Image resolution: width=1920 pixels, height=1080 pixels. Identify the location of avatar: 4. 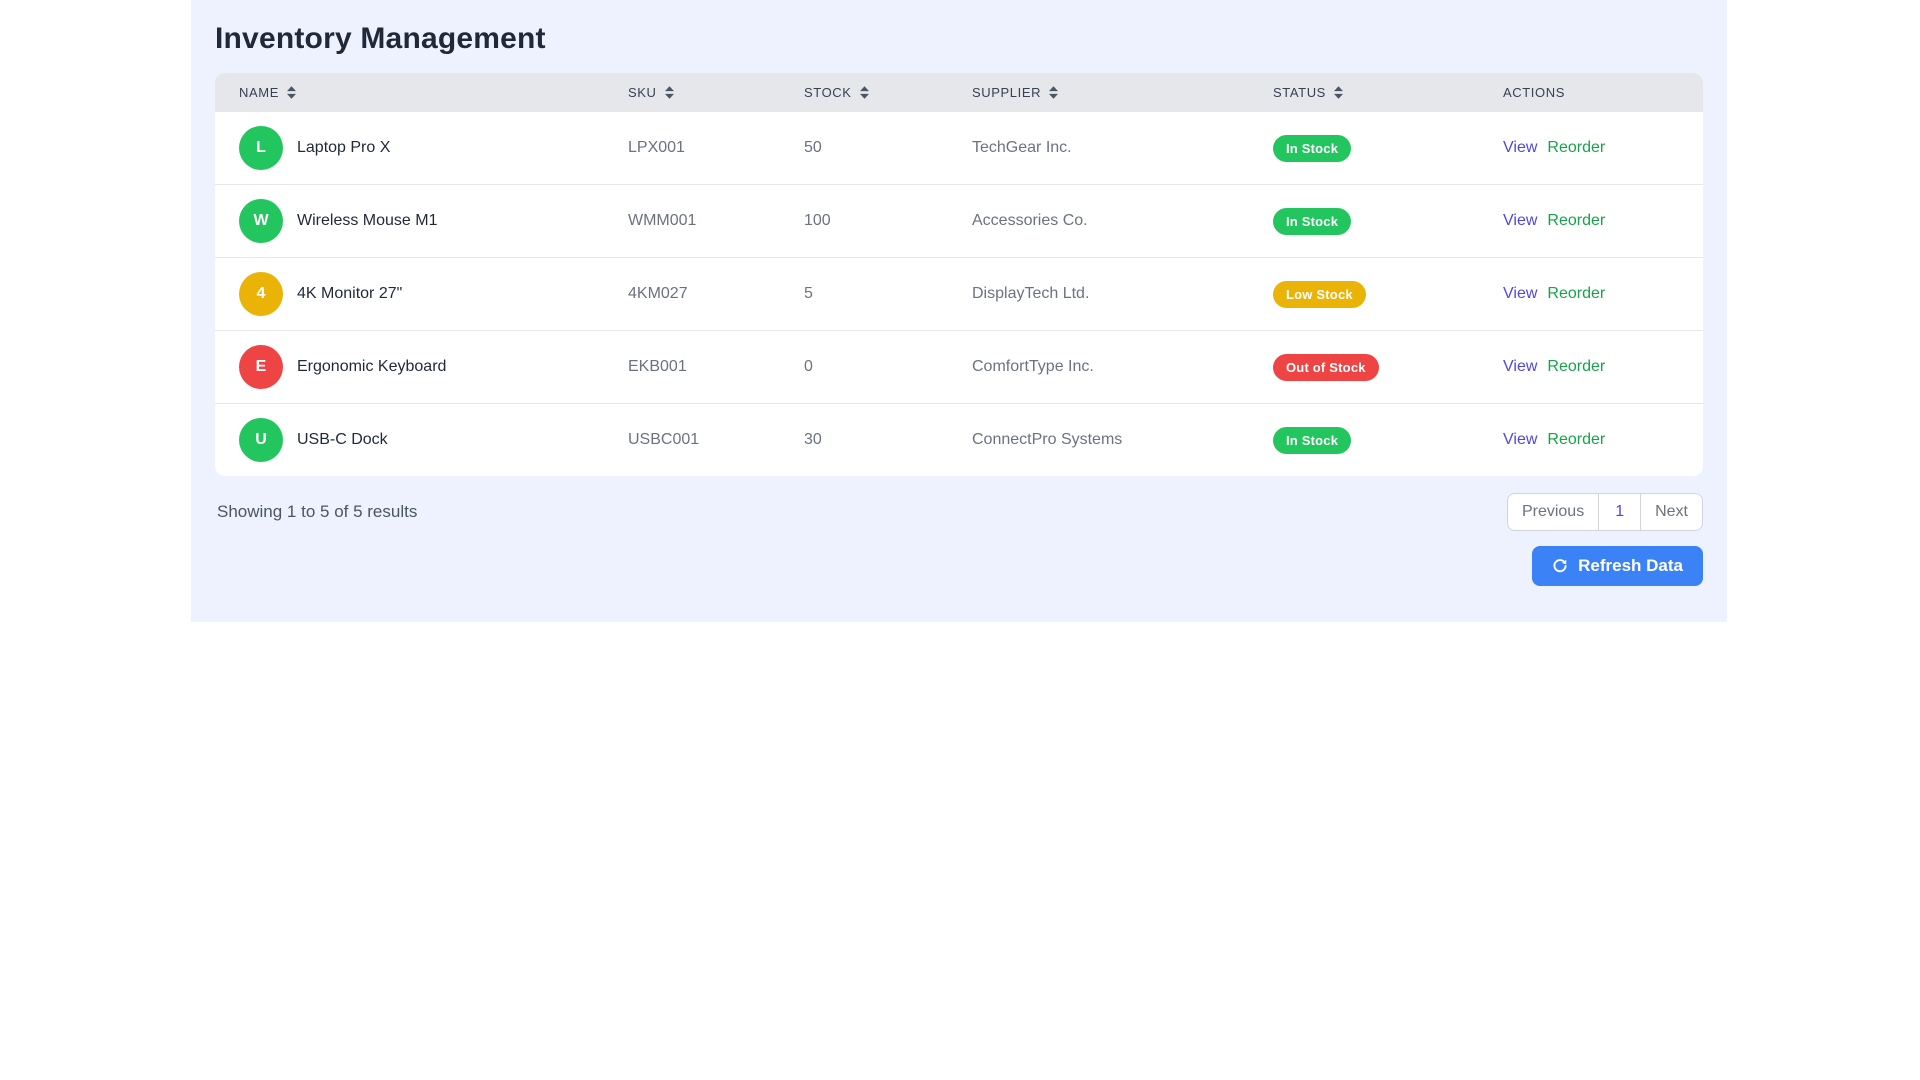
(261, 294).